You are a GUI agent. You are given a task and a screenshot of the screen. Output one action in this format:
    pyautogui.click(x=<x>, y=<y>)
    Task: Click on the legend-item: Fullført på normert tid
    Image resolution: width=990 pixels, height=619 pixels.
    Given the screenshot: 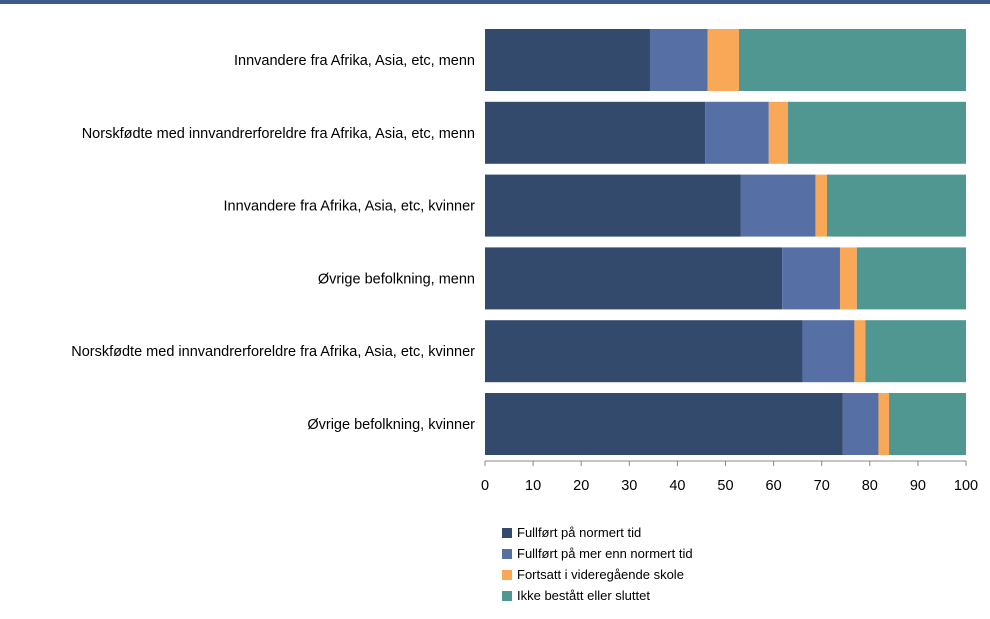 What is the action you would take?
    pyautogui.click(x=597, y=532)
    